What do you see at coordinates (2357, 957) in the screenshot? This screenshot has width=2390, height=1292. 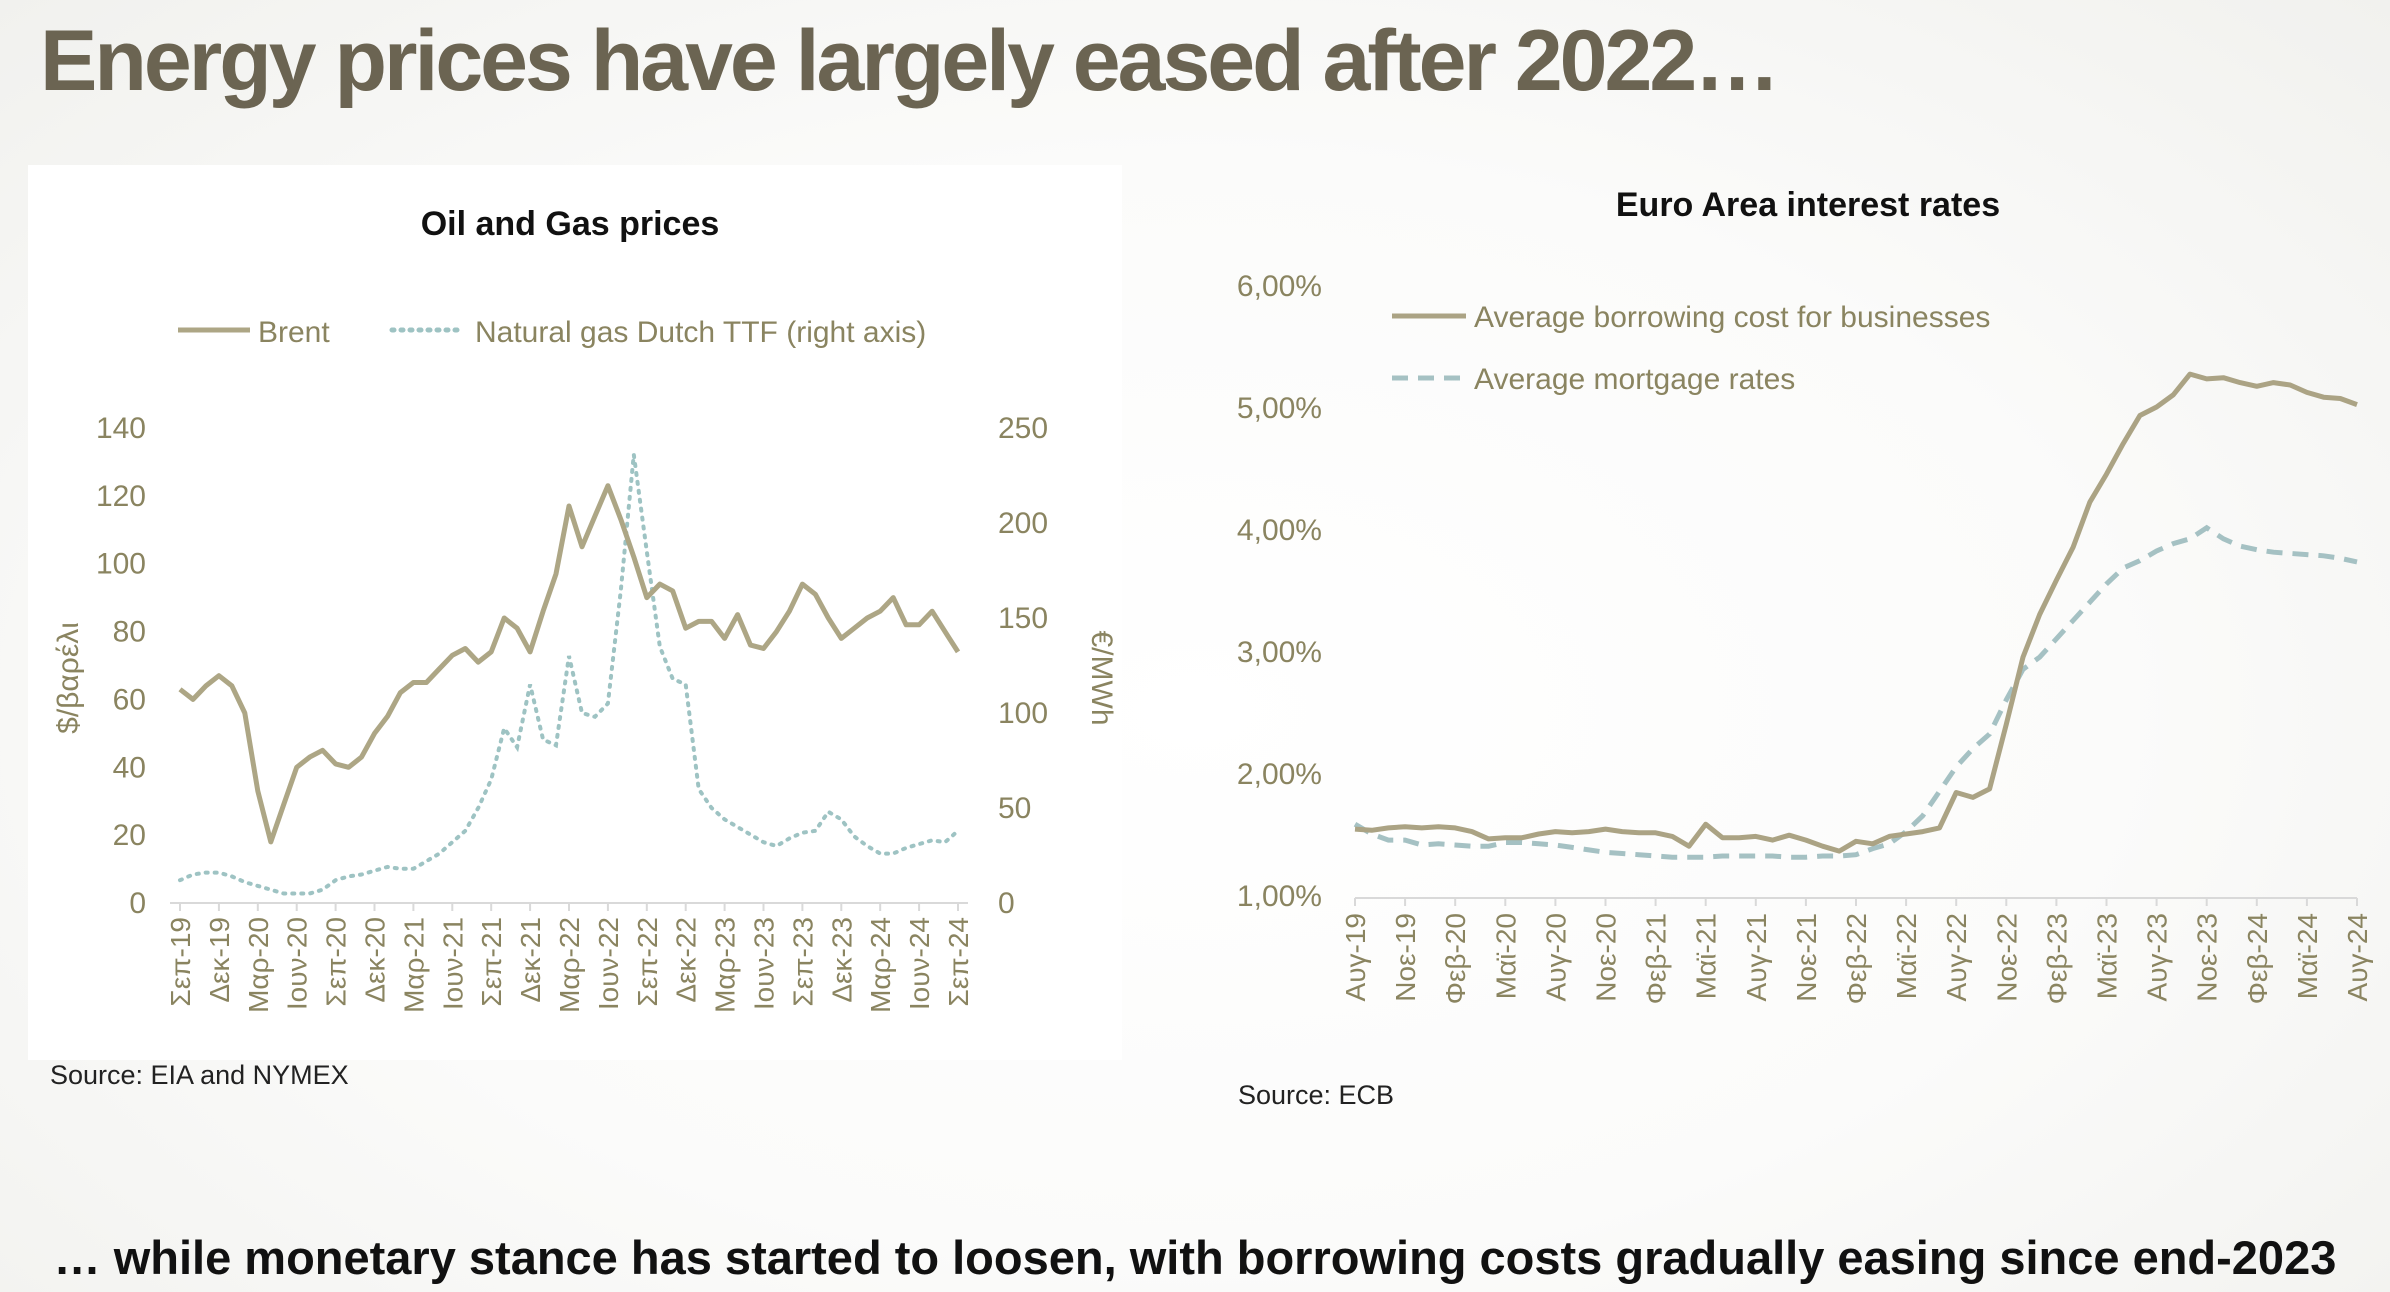 I see `x-tick-label: Αυγ-24` at bounding box center [2357, 957].